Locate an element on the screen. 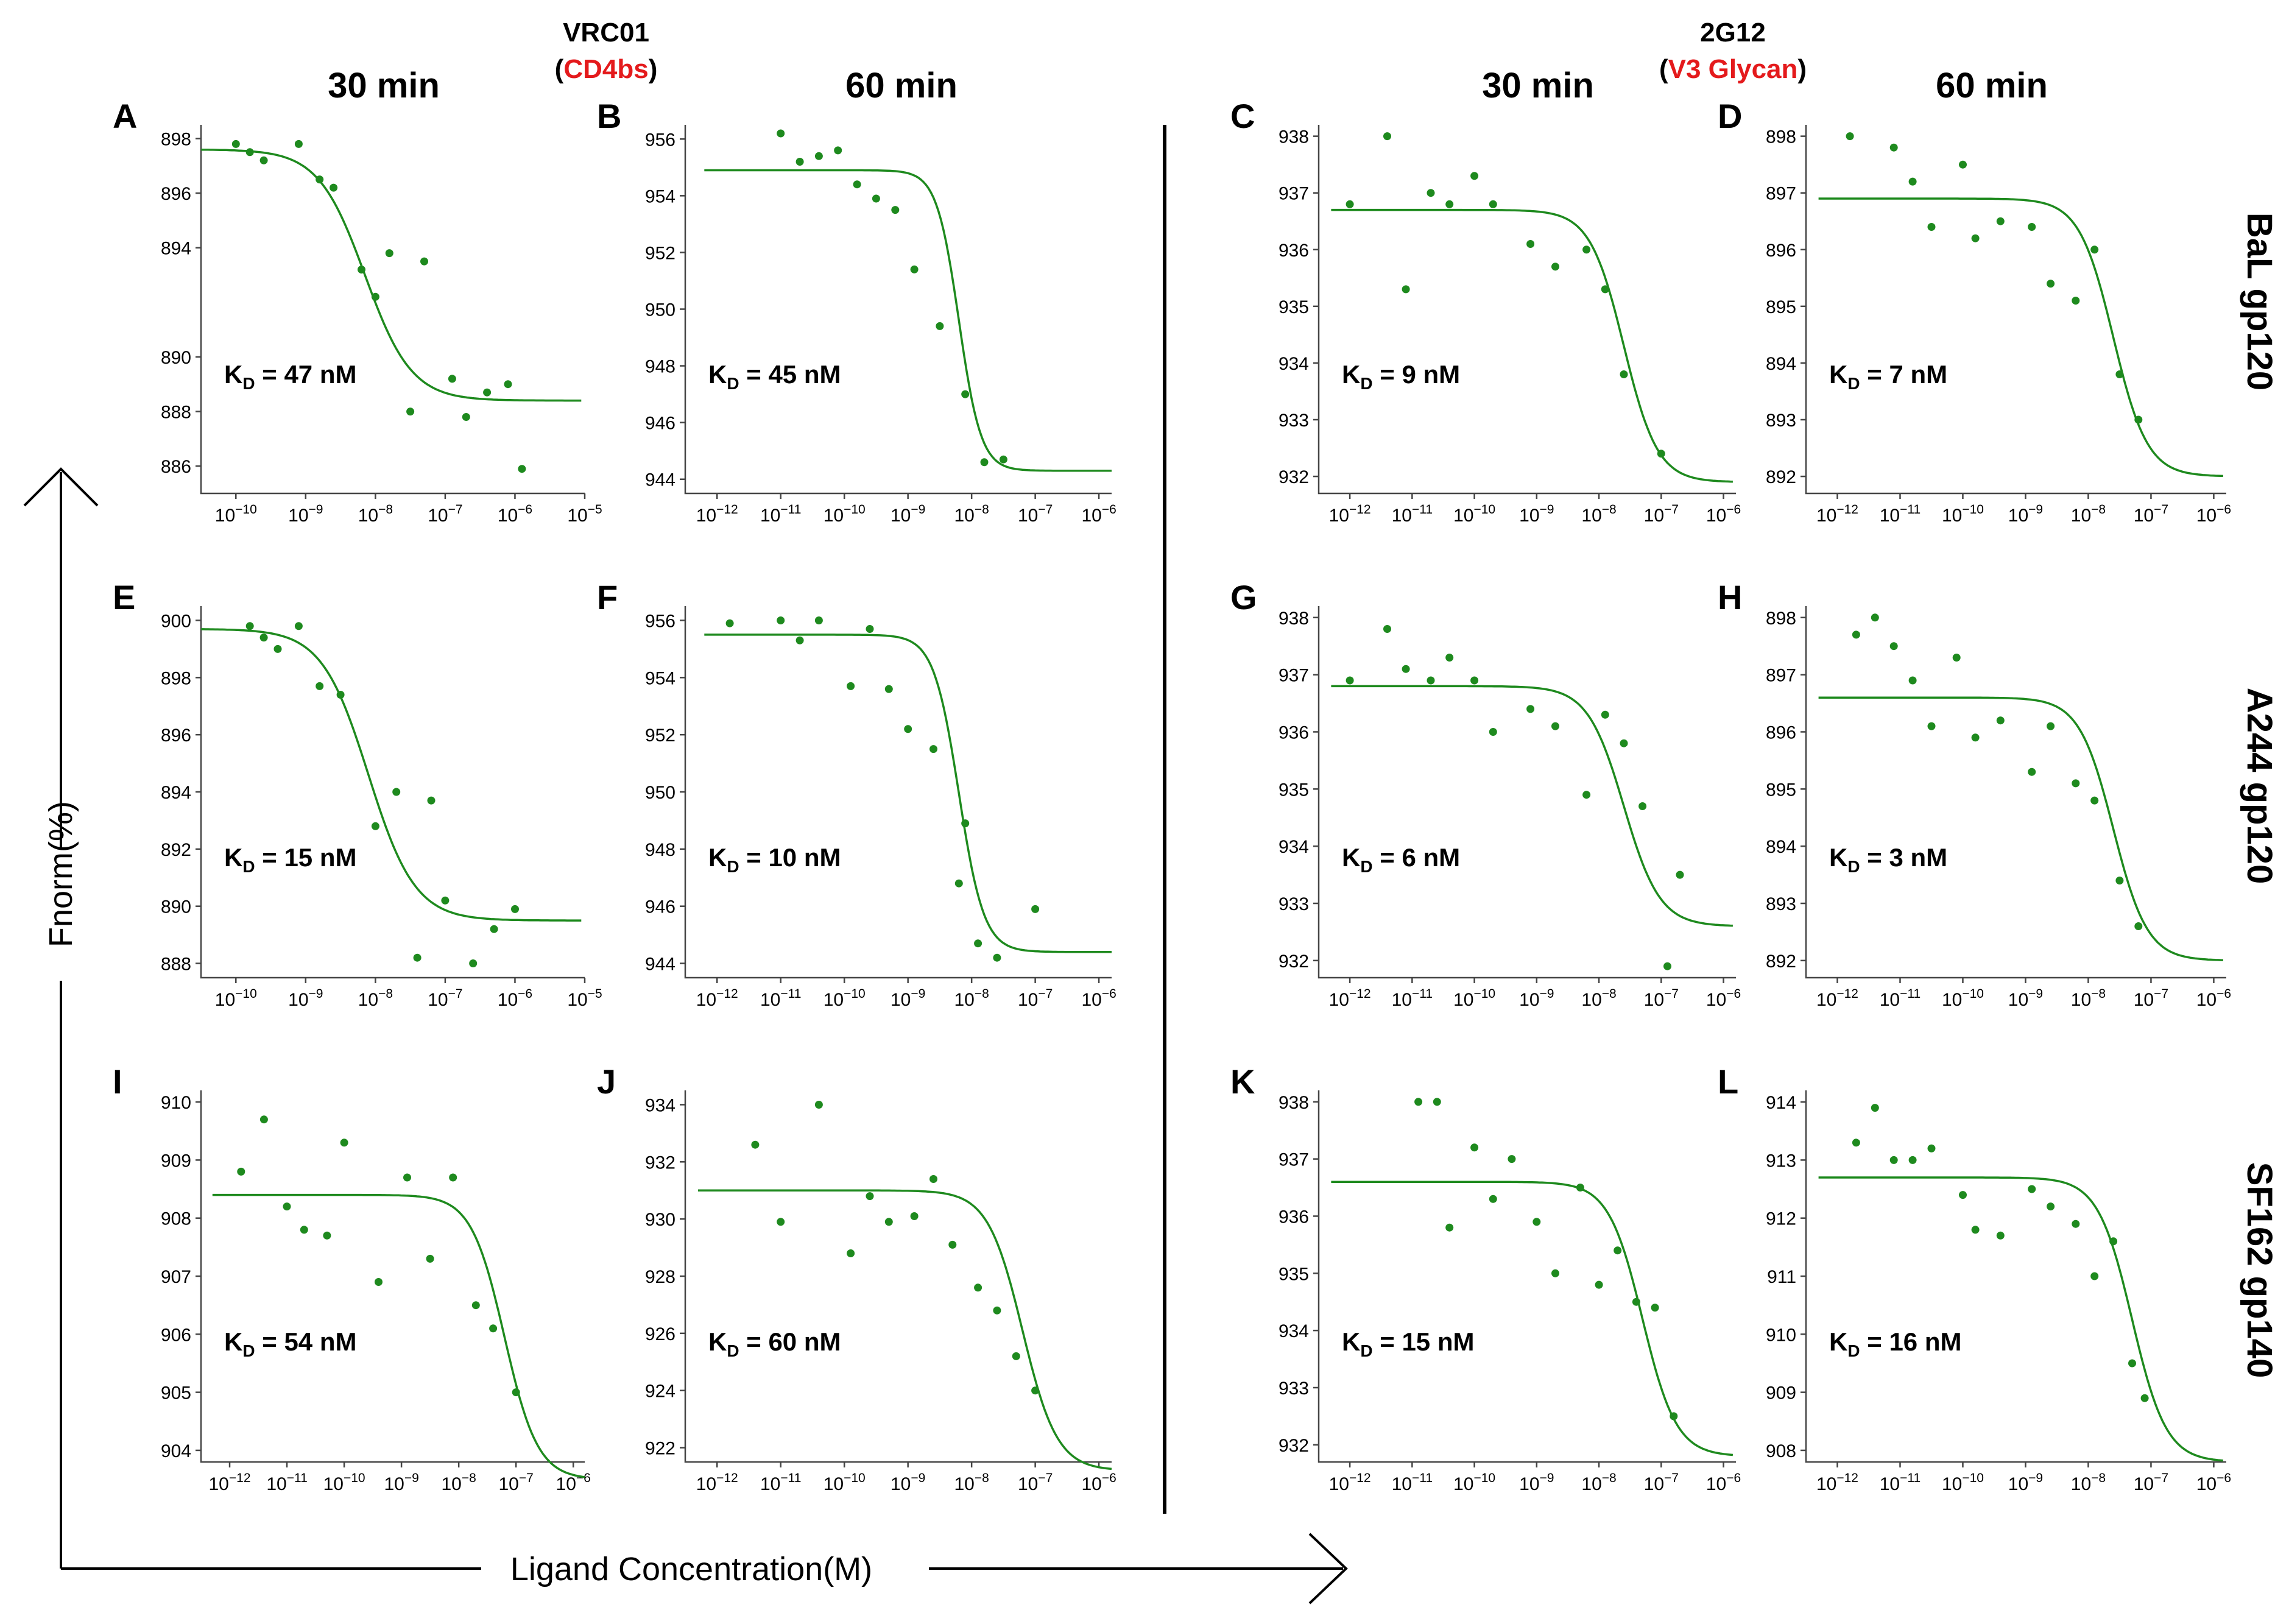 This screenshot has height=1624, width=2275. panel-letter-G: G is located at coordinates (1243, 597).